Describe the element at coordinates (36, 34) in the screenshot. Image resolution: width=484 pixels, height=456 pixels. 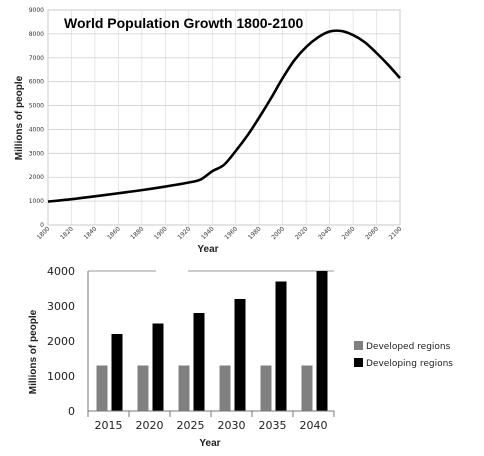
I see `y-tick-label: 8000` at that location.